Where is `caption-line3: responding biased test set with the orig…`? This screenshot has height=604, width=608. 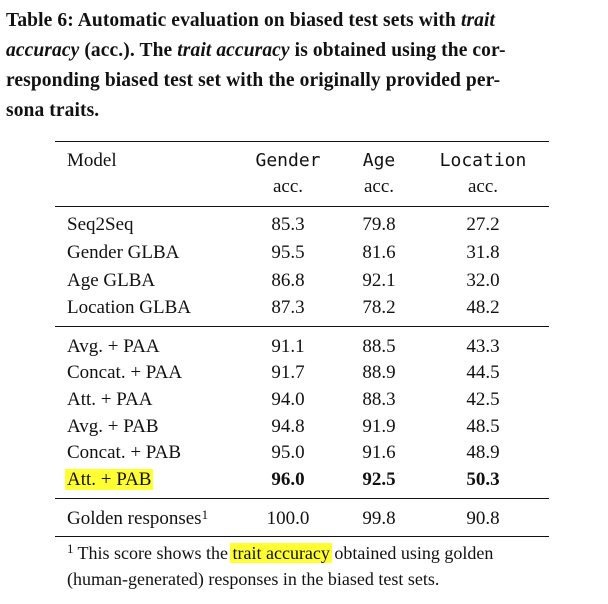 caption-line3: responding biased test set with the orig… is located at coordinates (253, 80).